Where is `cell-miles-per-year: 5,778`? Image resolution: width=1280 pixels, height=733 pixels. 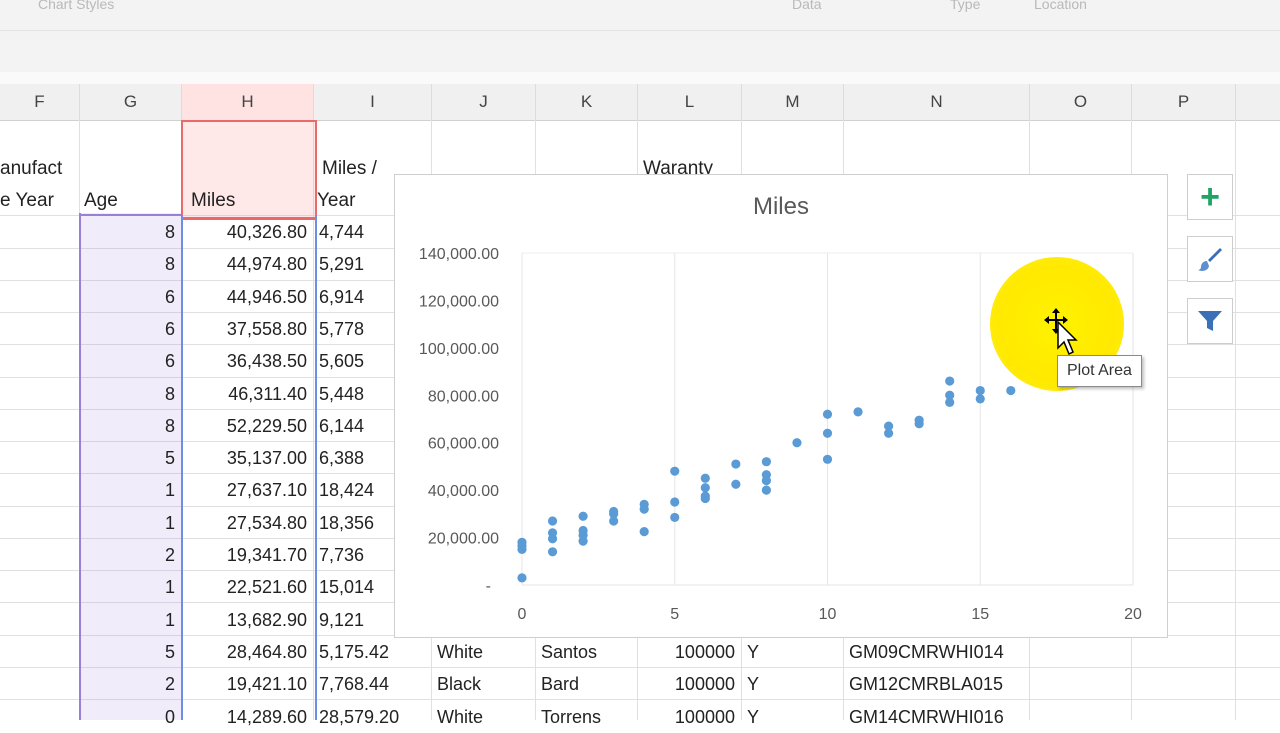 cell-miles-per-year: 5,778 is located at coordinates (342, 328).